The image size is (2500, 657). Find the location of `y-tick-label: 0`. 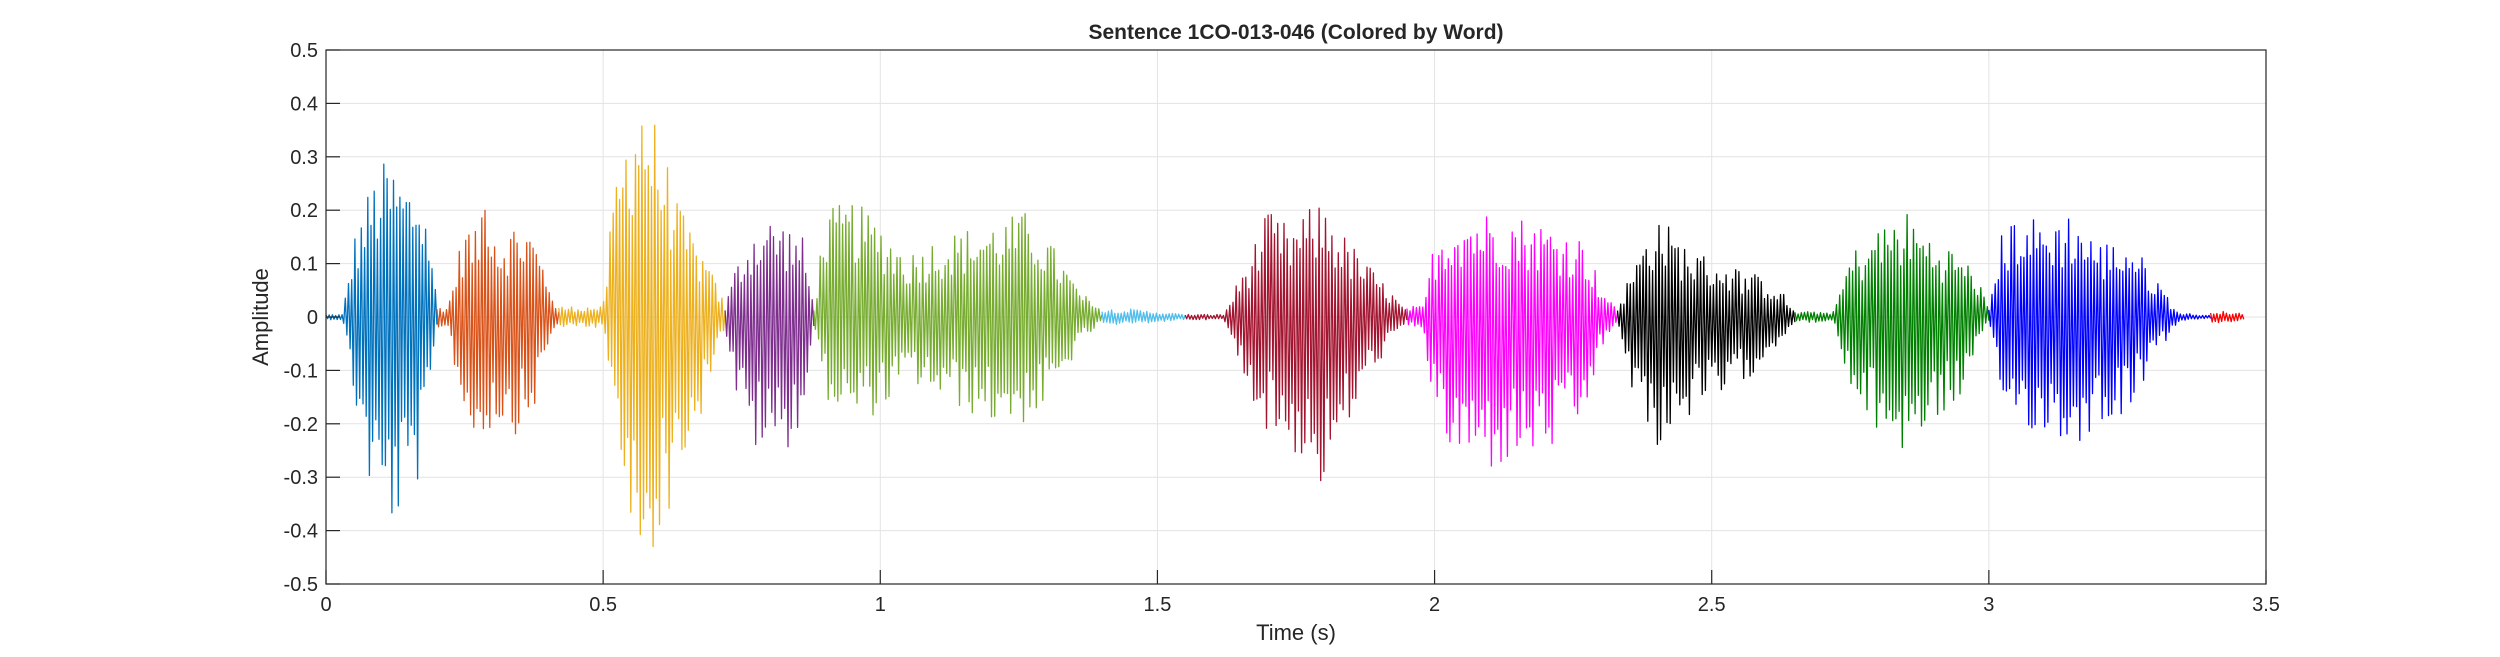

y-tick-label: 0 is located at coordinates (312, 318).